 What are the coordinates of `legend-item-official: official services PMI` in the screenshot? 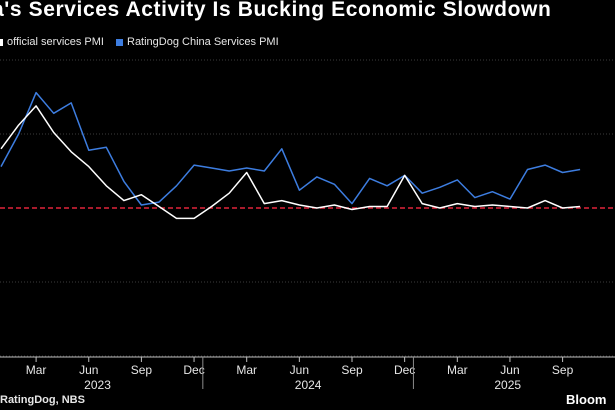 It's located at (52, 42).